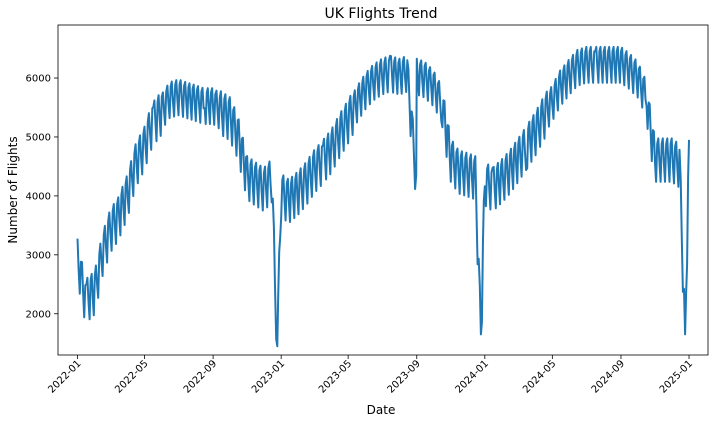  What do you see at coordinates (131, 376) in the screenshot?
I see `x-tick-label: 2022-05` at bounding box center [131, 376].